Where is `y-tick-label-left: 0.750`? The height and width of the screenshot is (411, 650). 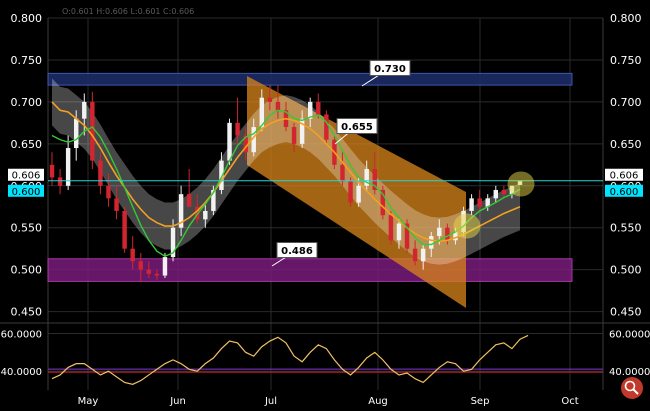 y-tick-label-left: 0.750 is located at coordinates (27, 60).